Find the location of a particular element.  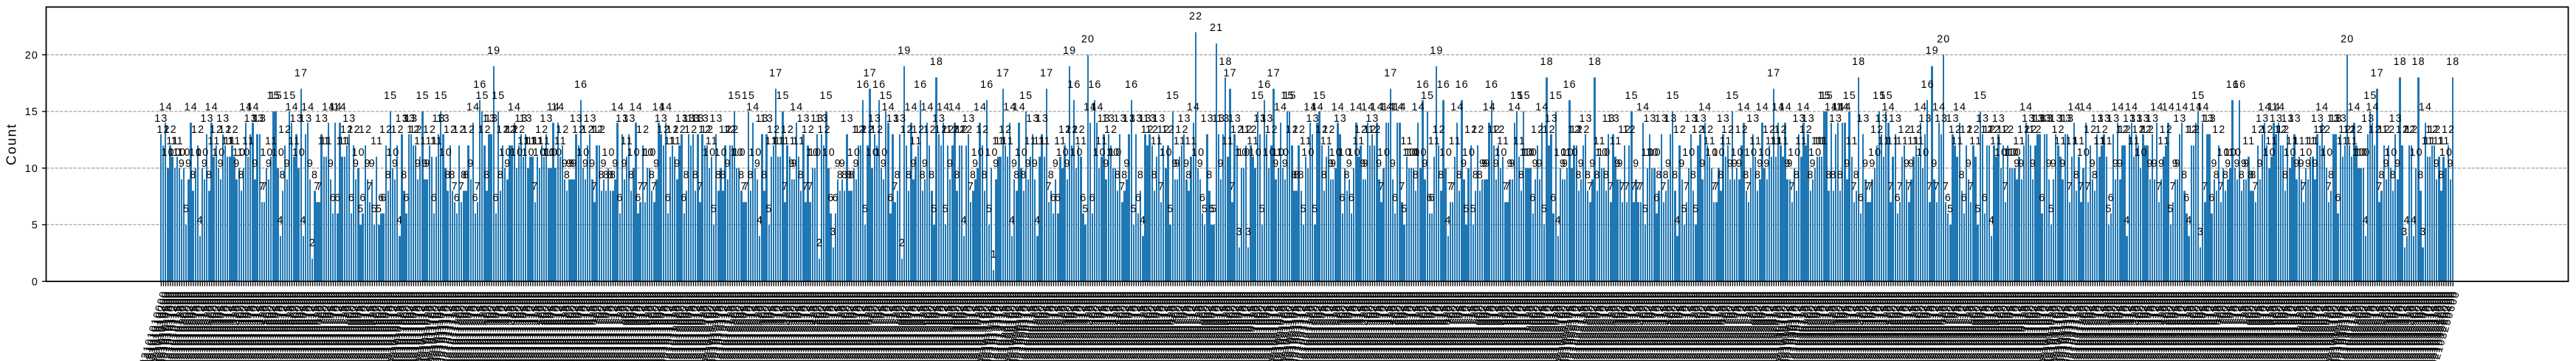

svg-text: 0 is located at coordinates (35, 282).